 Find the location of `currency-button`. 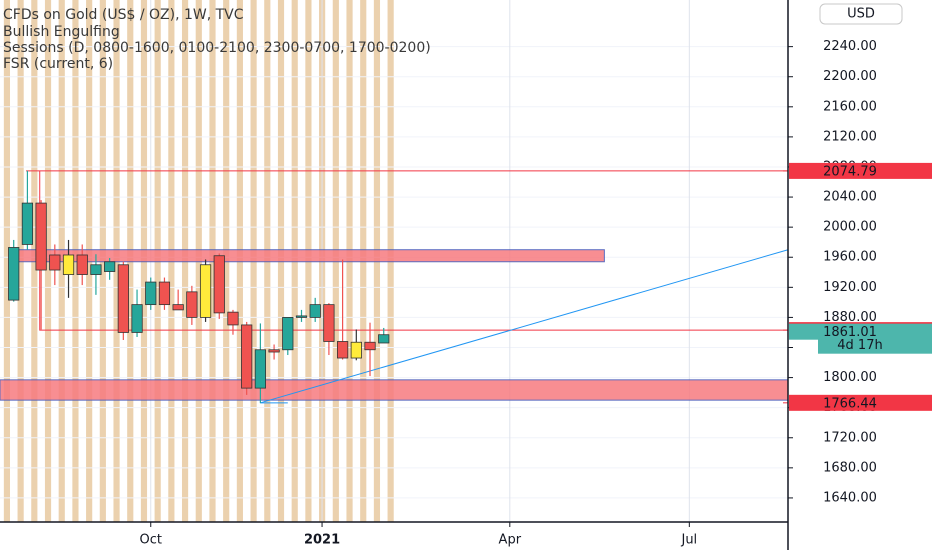

currency-button is located at coordinates (861, 14).